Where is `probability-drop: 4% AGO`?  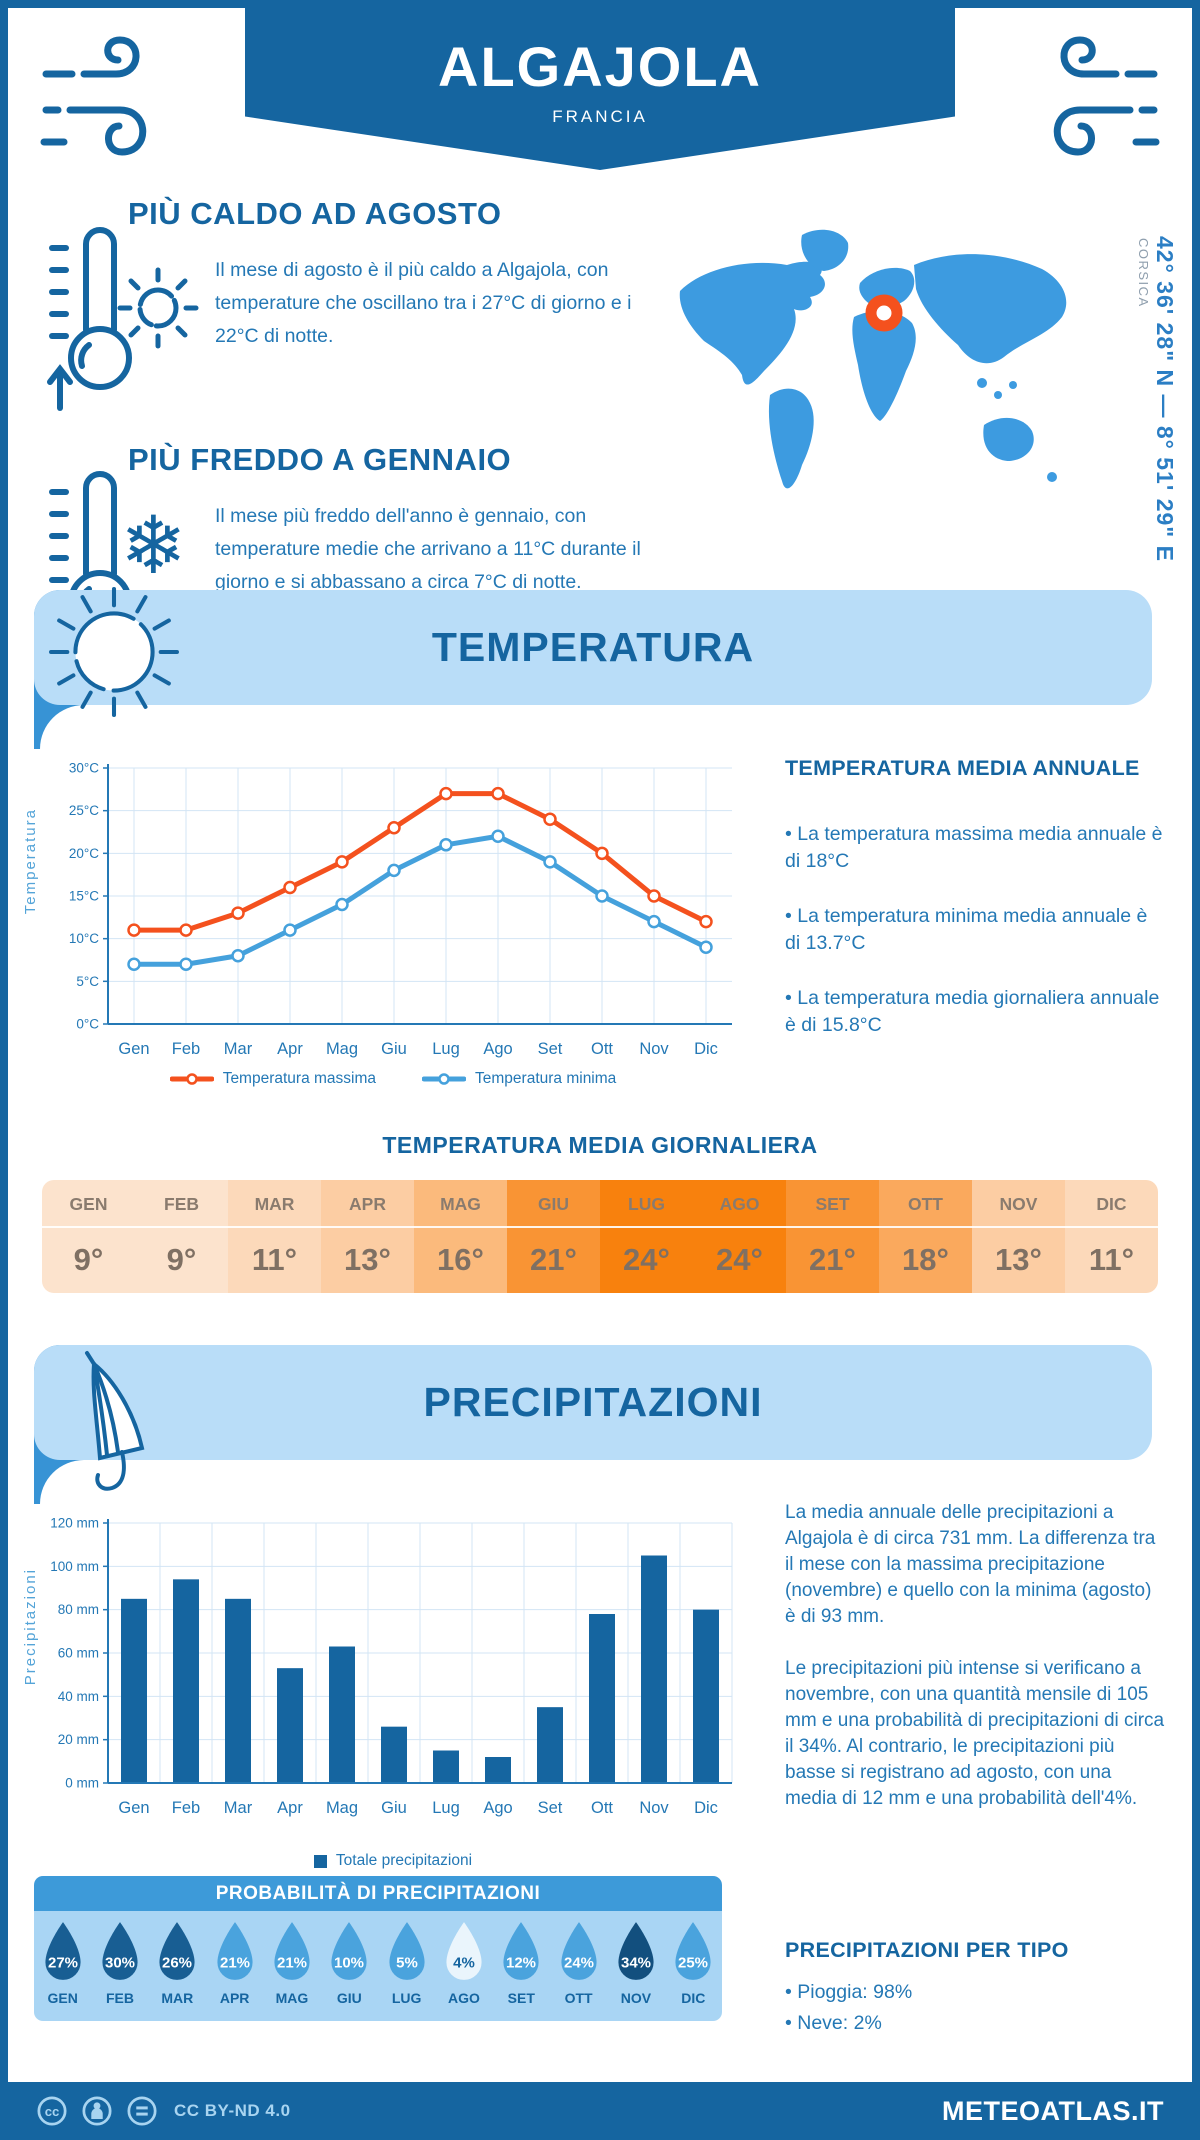 probability-drop: 4% AGO is located at coordinates (464, 1970).